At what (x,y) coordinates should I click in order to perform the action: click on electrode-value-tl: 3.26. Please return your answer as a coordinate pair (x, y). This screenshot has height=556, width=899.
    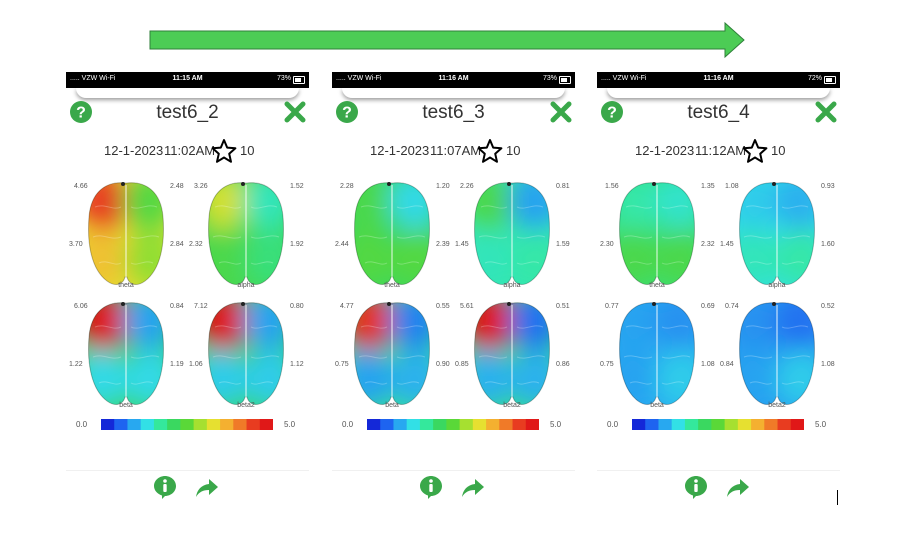
    Looking at the image, I should click on (201, 186).